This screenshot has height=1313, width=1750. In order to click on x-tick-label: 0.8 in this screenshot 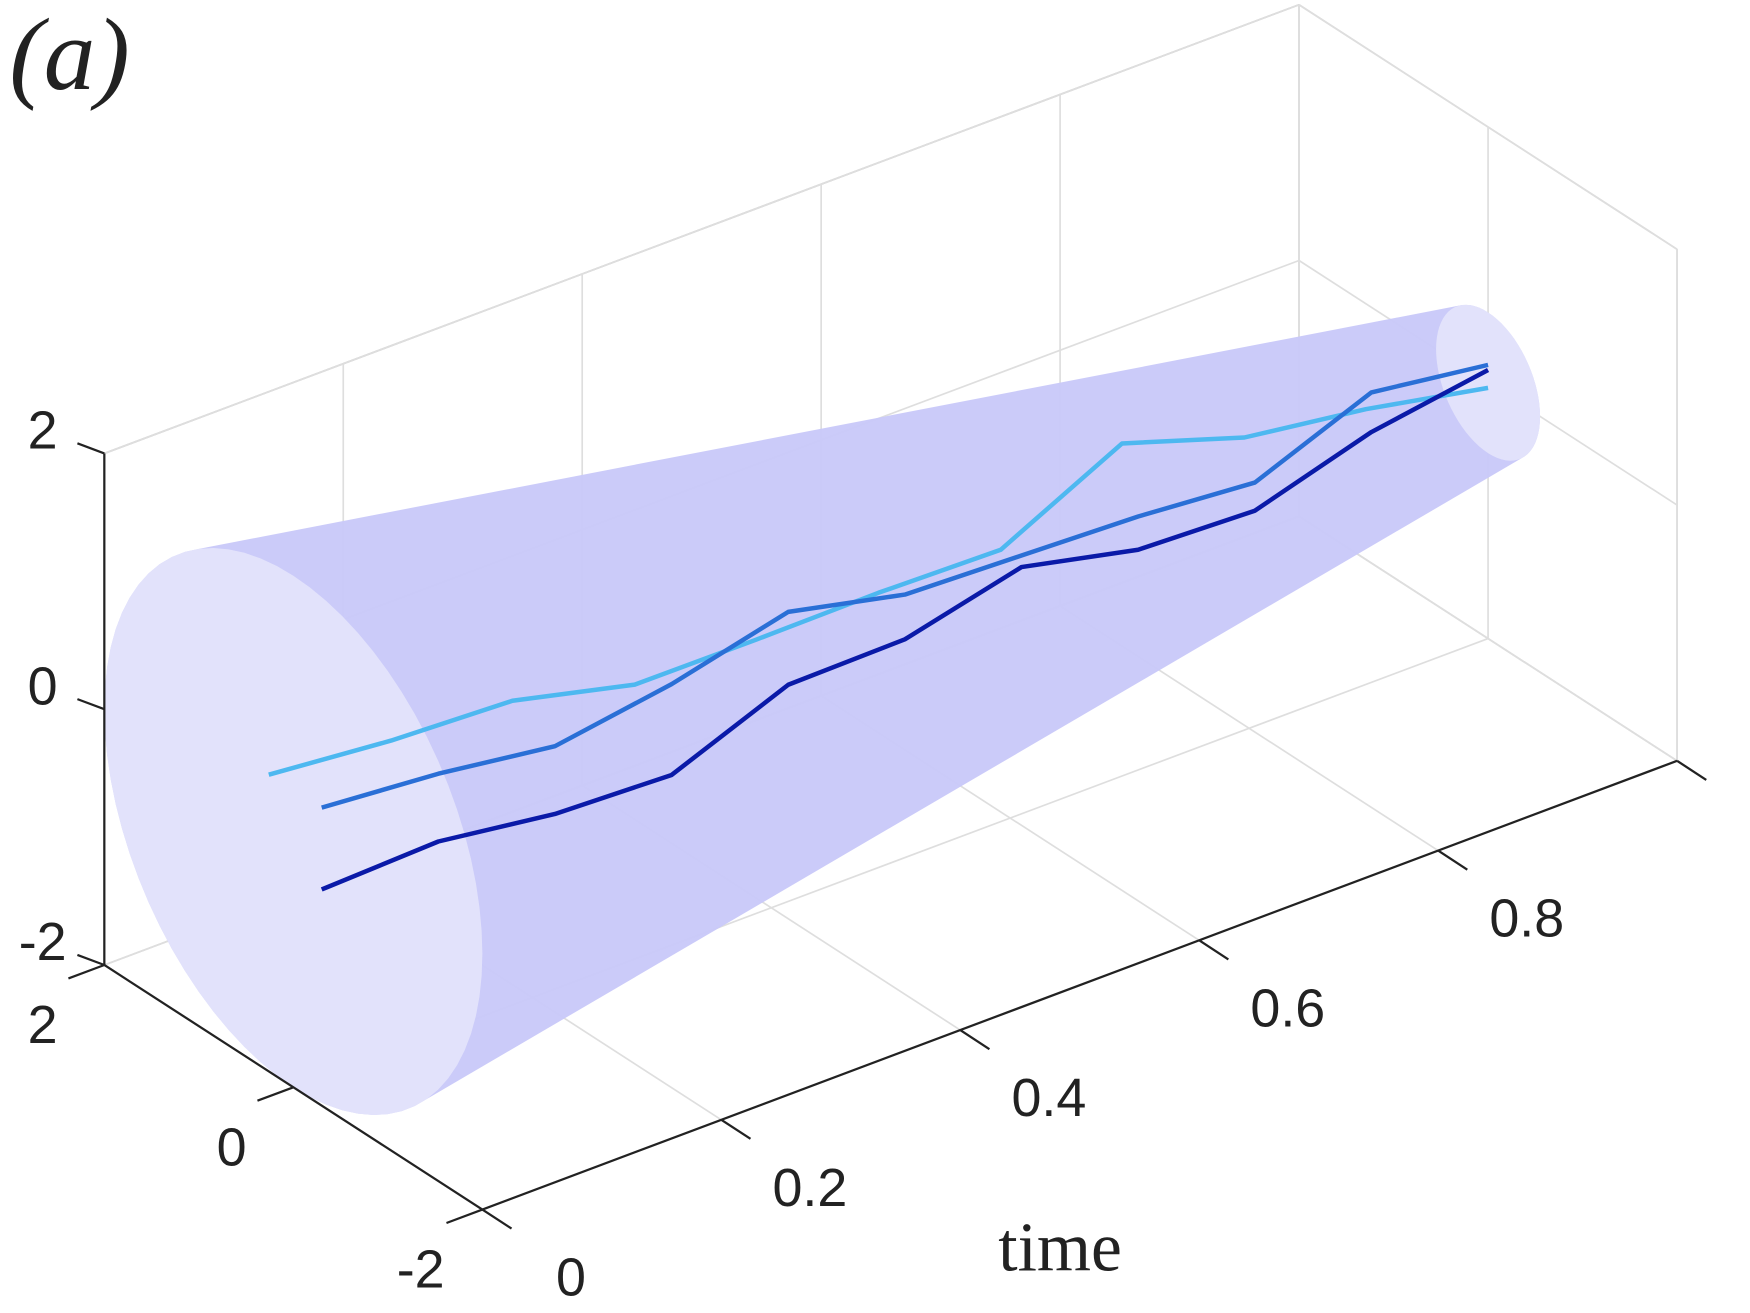, I will do `click(1526, 919)`.